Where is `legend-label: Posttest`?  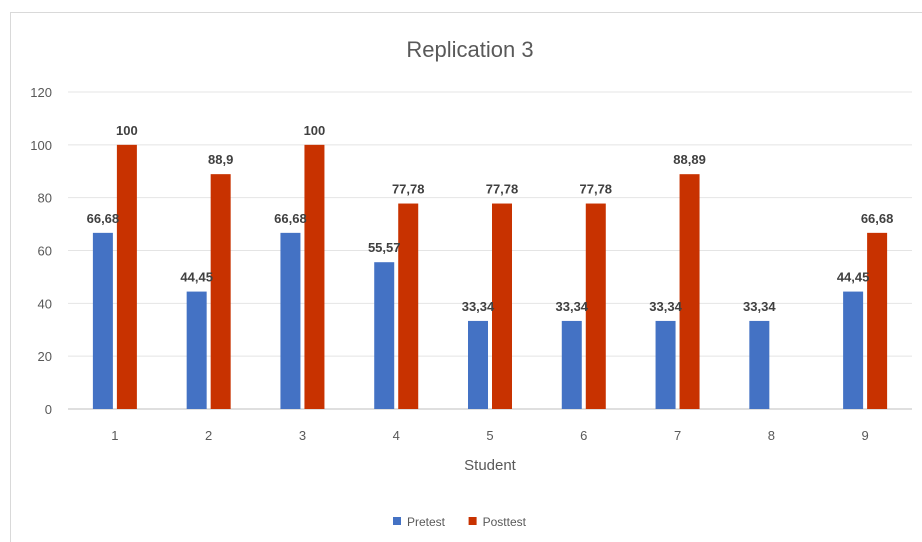
legend-label: Posttest is located at coordinates (505, 522).